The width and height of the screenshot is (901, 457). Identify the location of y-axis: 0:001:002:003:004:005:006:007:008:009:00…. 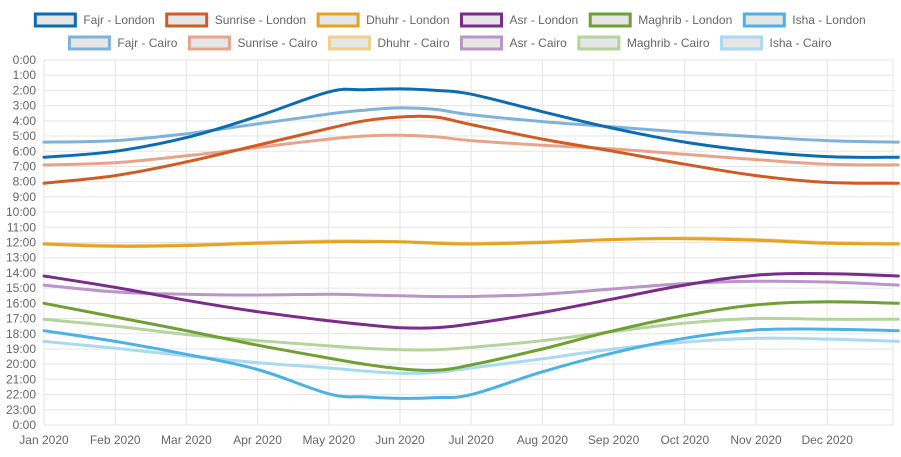
(21, 242).